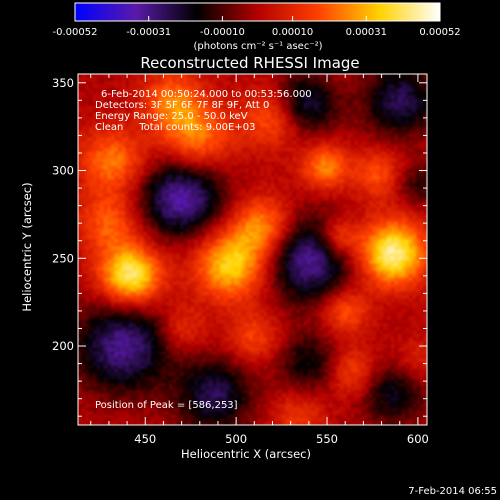 Image resolution: width=500 pixels, height=500 pixels. I want to click on y-tick-label: 300, so click(63, 171).